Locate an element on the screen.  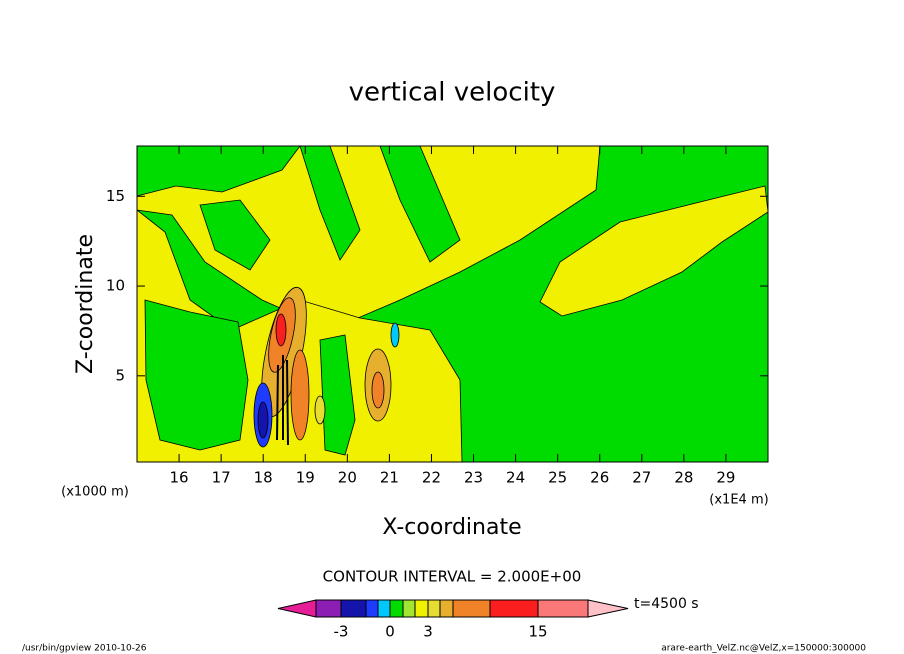
colorbar-tick-label: 15 is located at coordinates (537, 632).